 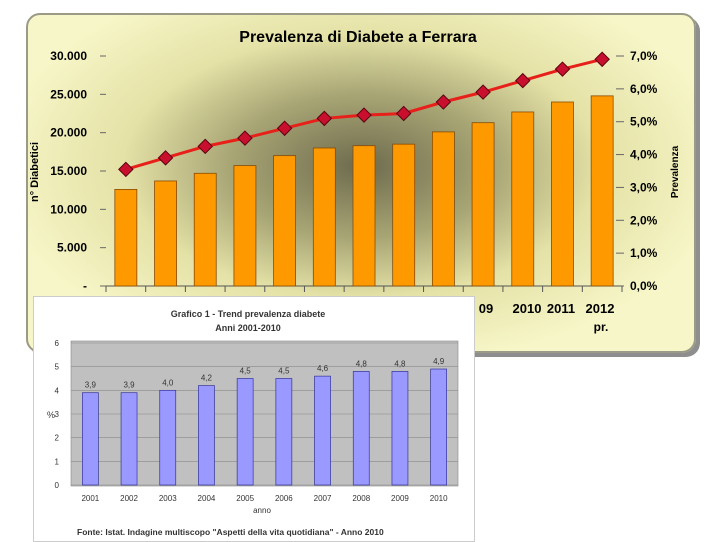 What do you see at coordinates (68, 133) in the screenshot?
I see `main-y-tick-label: 20.000` at bounding box center [68, 133].